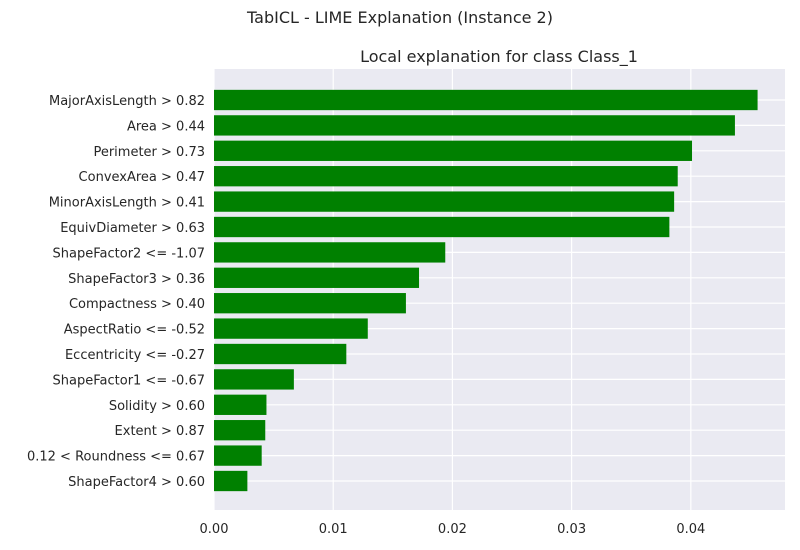 The height and width of the screenshot is (550, 800). I want to click on y-tick-label: ShapeFactor1 <= -0.67, so click(129, 380).